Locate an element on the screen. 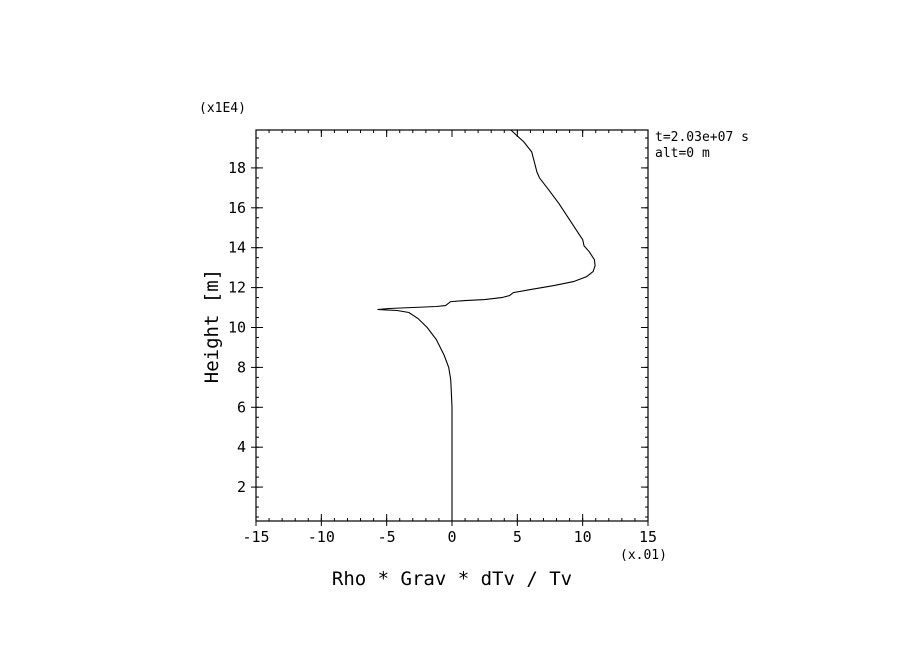 Image resolution: width=904 pixels, height=654 pixels. y-axis-title: Height [m] is located at coordinates (212, 326).